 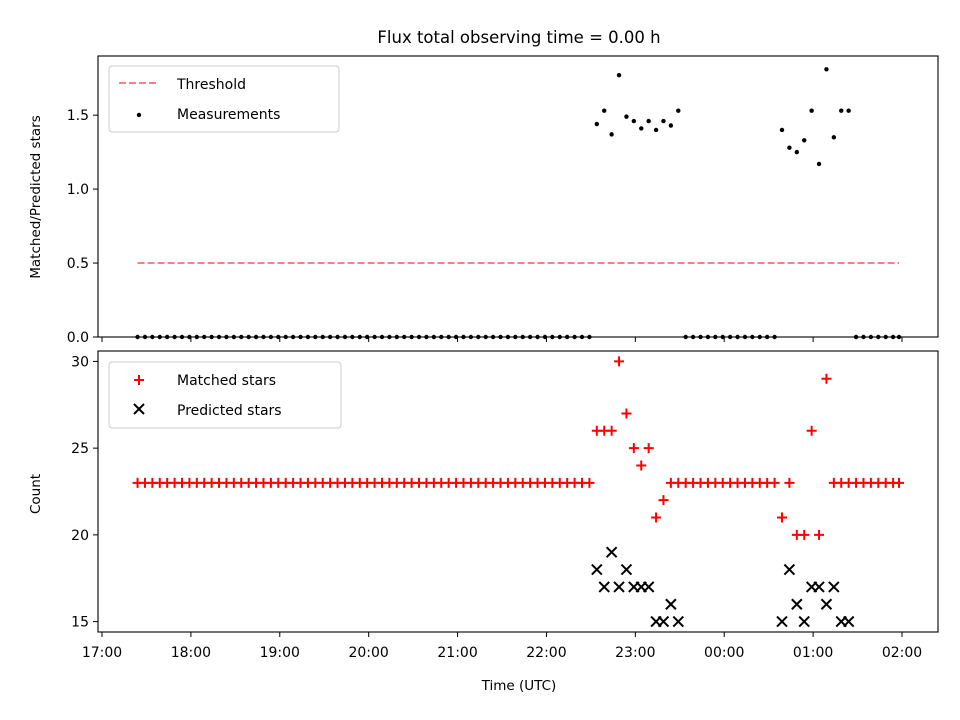 I want to click on top-legend: Threshold Measurements, so click(x=224, y=99).